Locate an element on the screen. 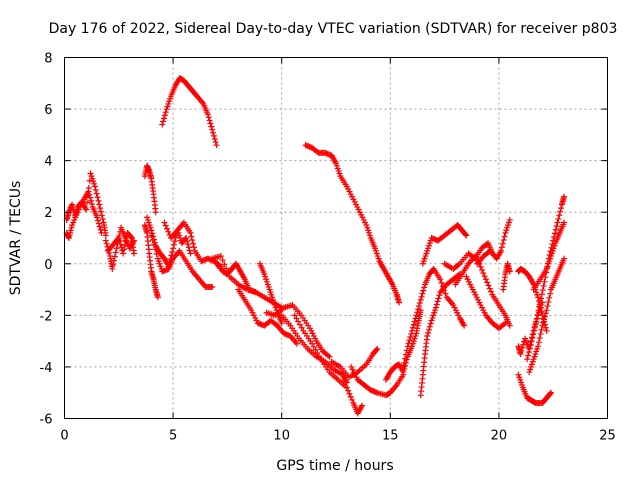  x-tick-label: 10 is located at coordinates (281, 436).